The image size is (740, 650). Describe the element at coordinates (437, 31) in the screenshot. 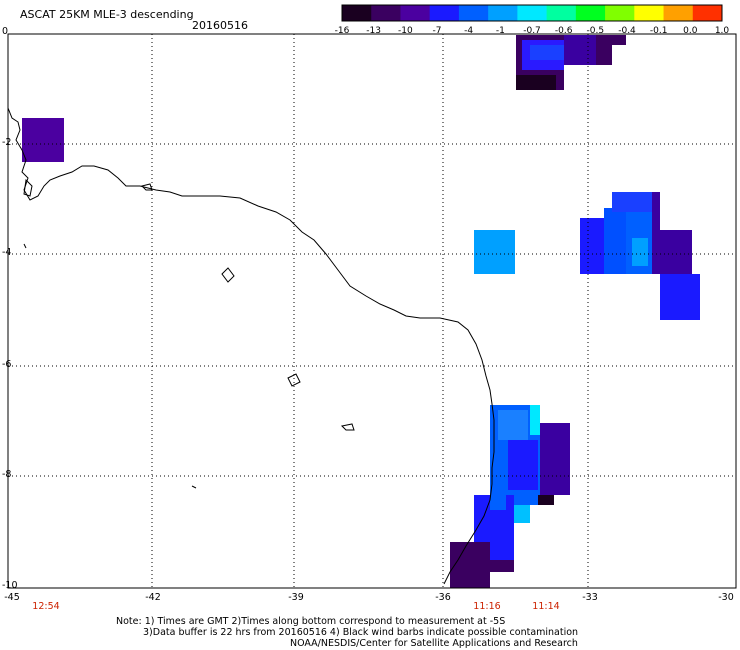

I see `colorbar-label: -7` at that location.